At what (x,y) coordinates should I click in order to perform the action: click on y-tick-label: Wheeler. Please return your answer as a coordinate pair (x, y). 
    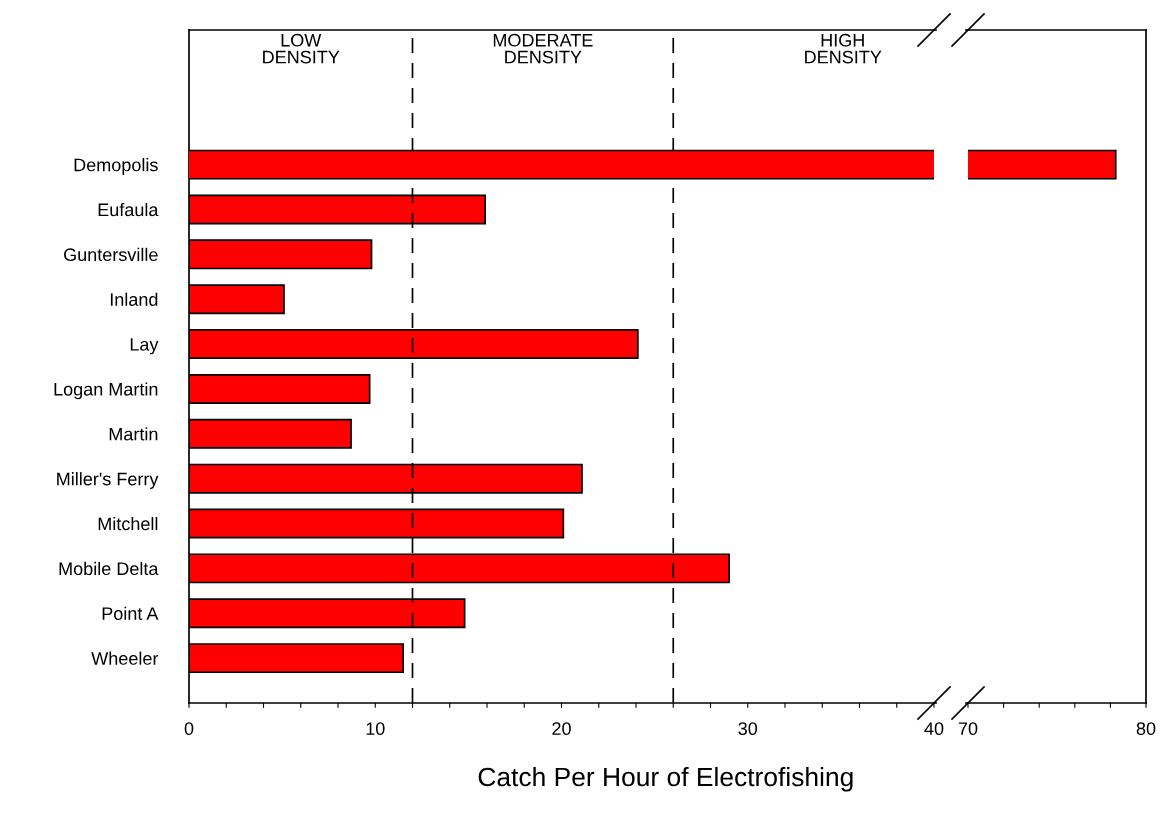
    Looking at the image, I should click on (125, 658).